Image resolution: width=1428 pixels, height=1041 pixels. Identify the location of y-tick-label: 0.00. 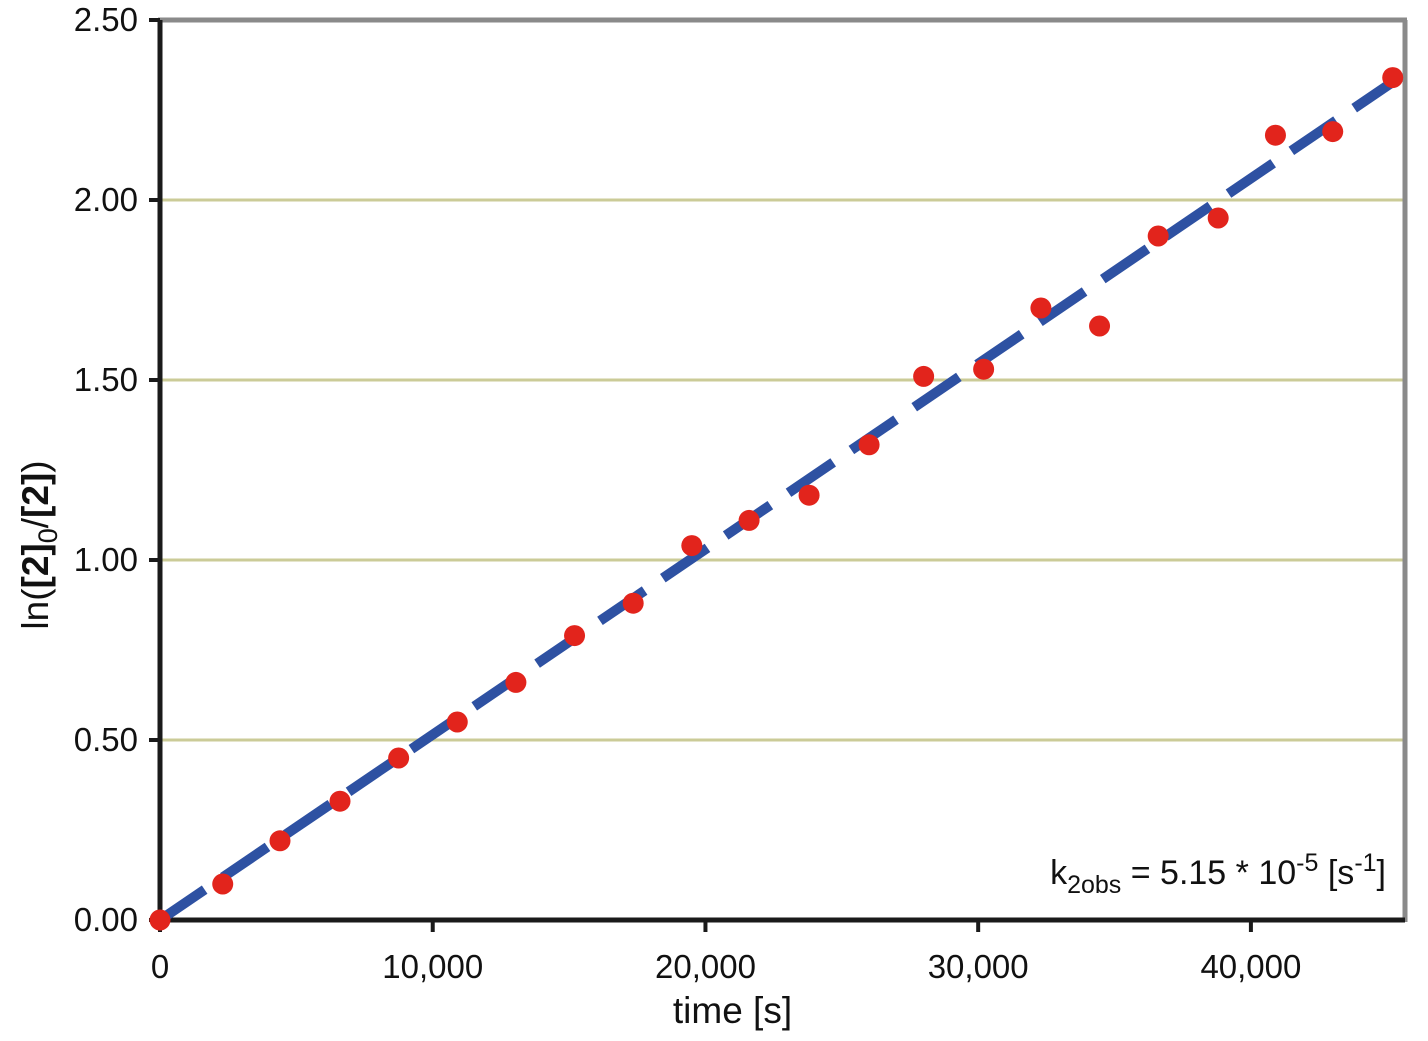
(106, 919).